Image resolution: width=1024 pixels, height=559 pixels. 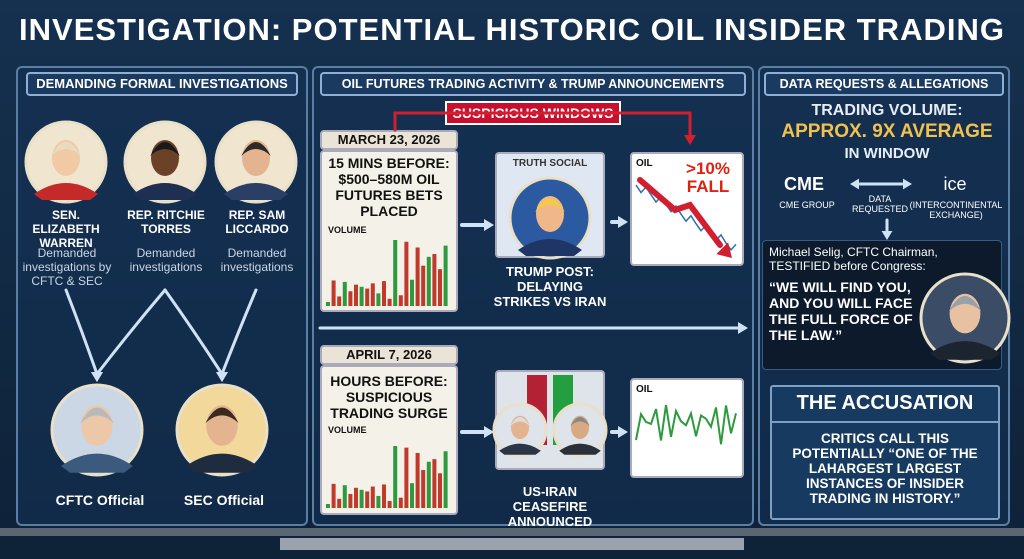 What do you see at coordinates (389, 140) in the screenshot?
I see `event-date: MARCH 23, 2026` at bounding box center [389, 140].